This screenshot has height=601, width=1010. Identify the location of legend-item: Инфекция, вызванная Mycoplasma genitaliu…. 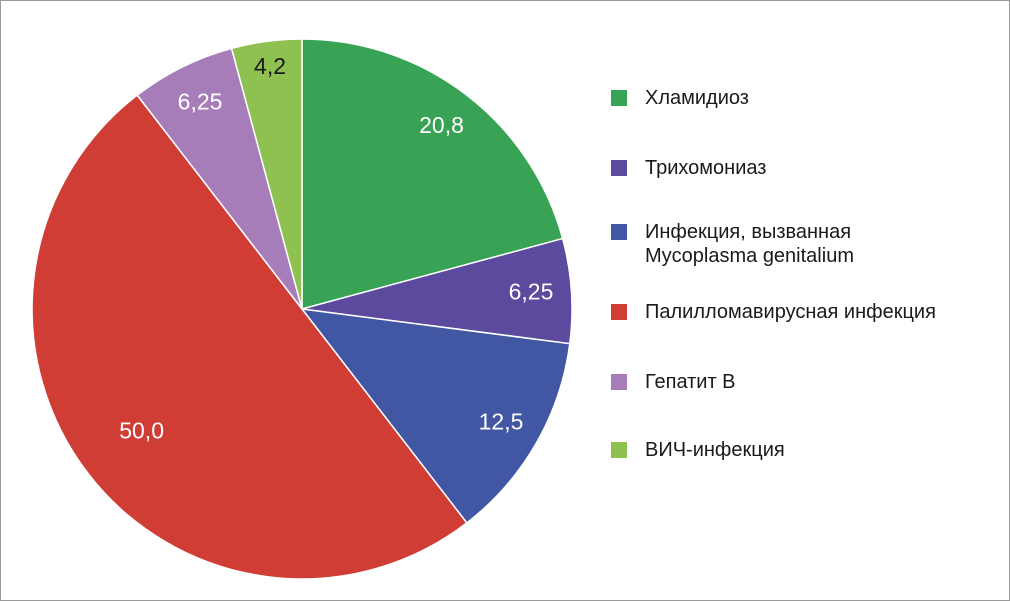
(731, 244).